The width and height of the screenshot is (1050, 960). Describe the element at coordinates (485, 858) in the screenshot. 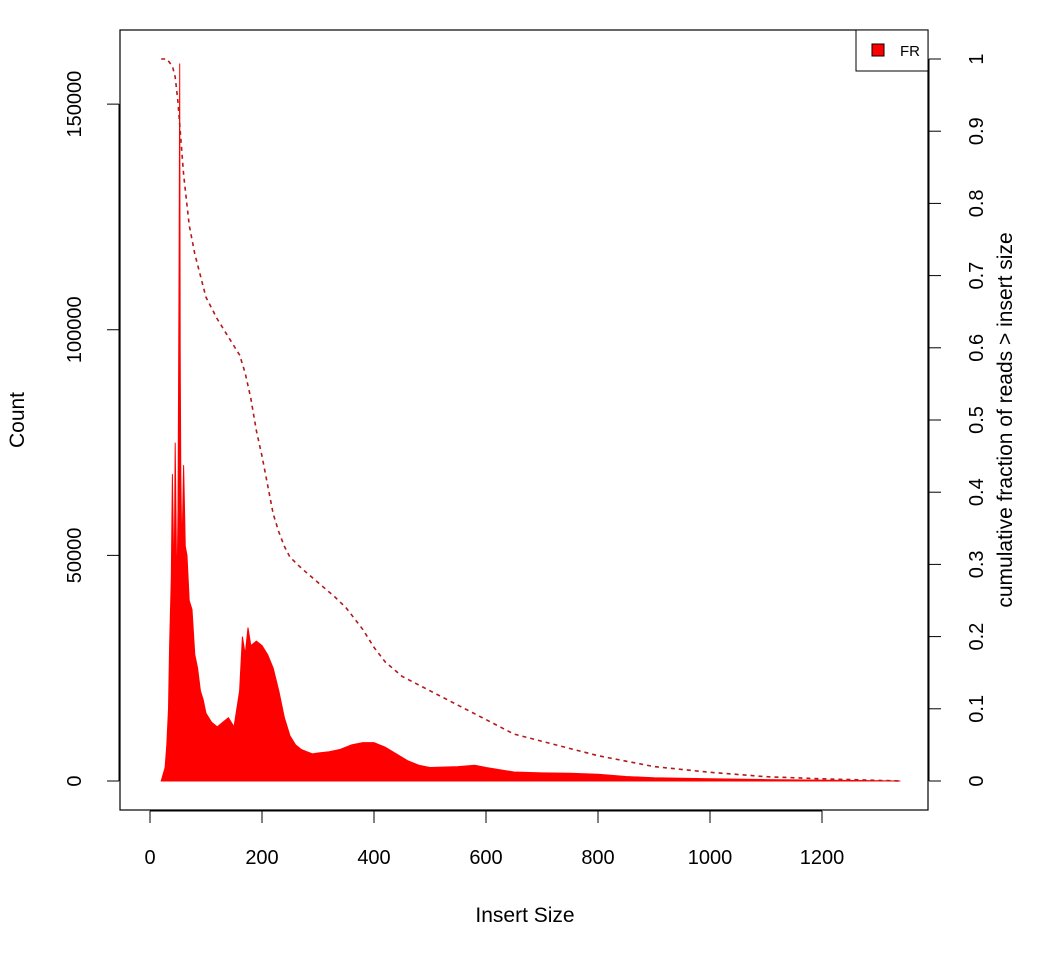

I see `x-tick-label: 600` at that location.